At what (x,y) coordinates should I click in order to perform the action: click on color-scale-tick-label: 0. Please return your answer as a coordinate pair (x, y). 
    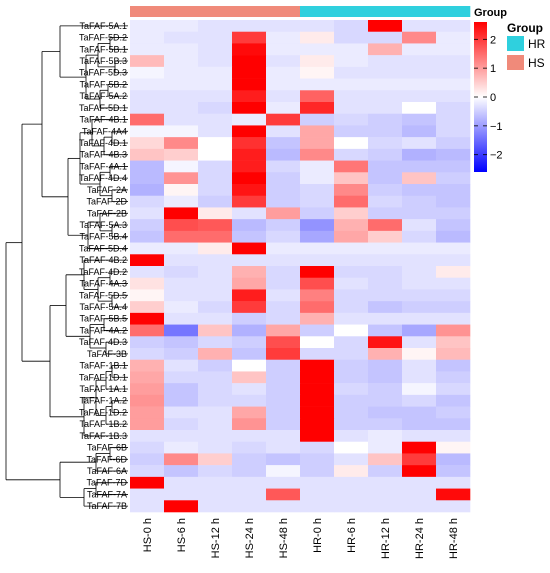
    Looking at the image, I should click on (493, 98).